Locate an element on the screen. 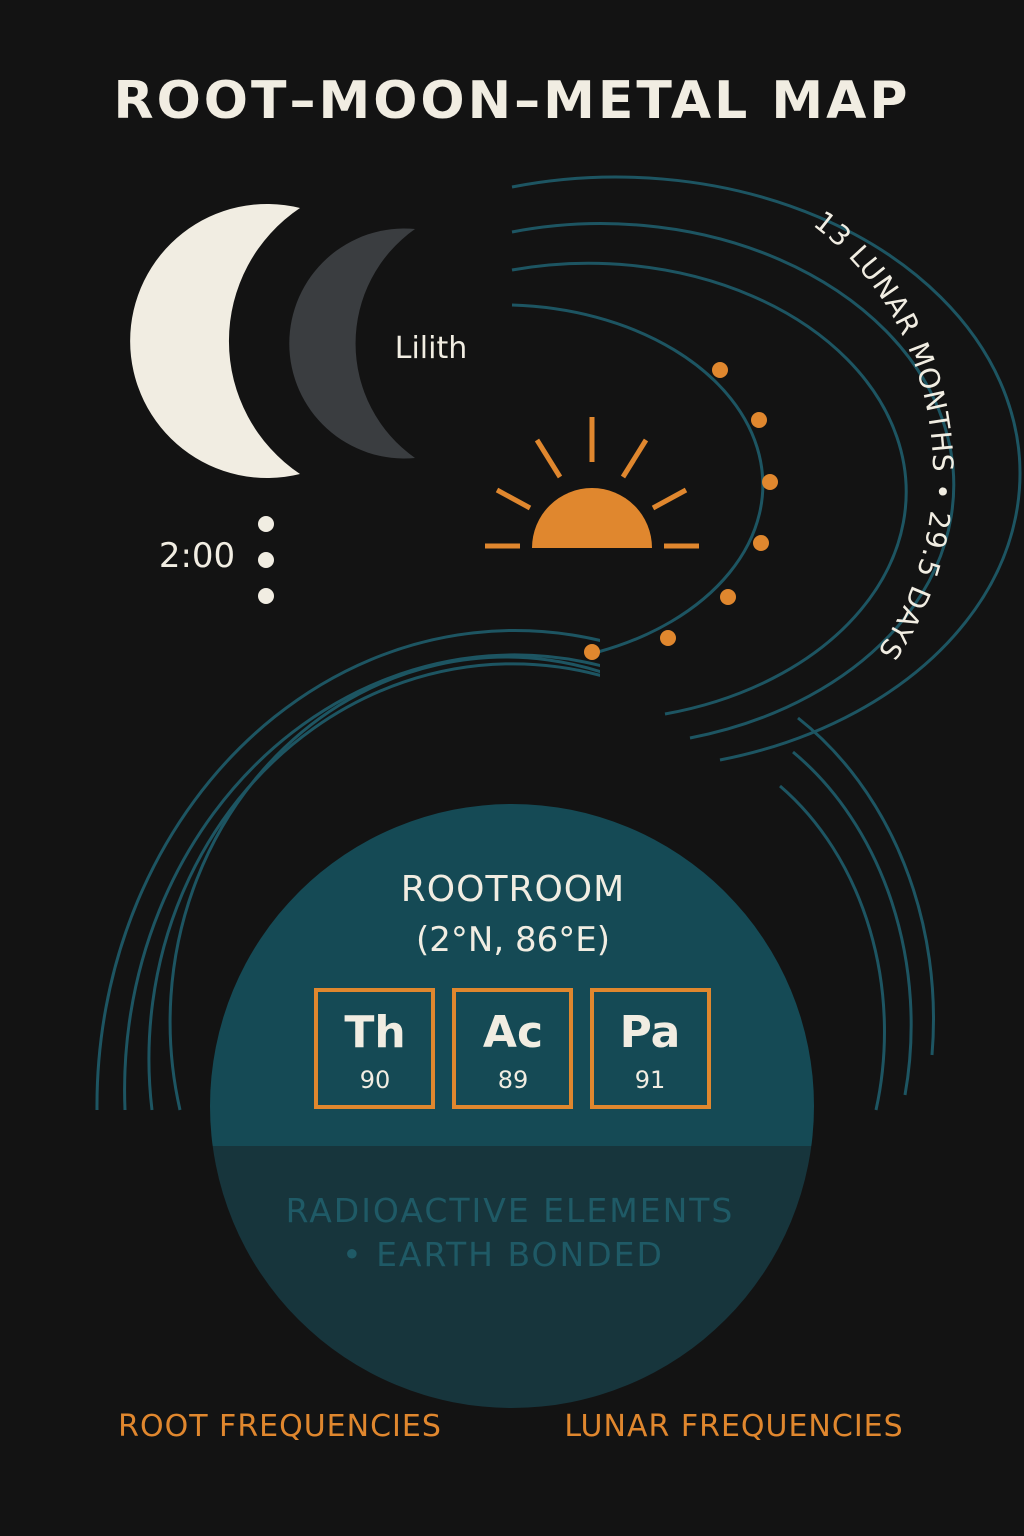 The image size is (1024, 1536). element-number: 91 is located at coordinates (650, 1080).